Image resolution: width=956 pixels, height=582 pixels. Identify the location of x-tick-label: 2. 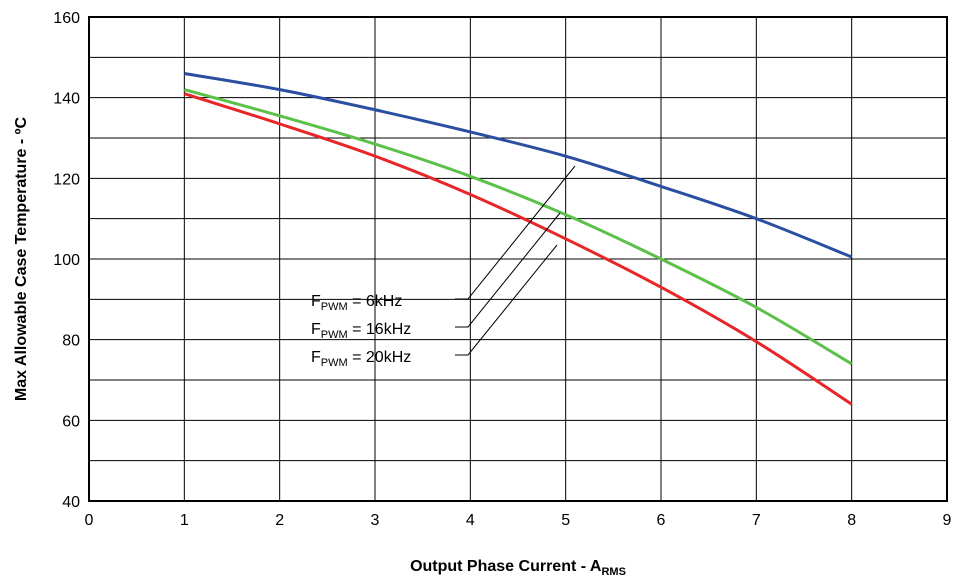
(279, 520).